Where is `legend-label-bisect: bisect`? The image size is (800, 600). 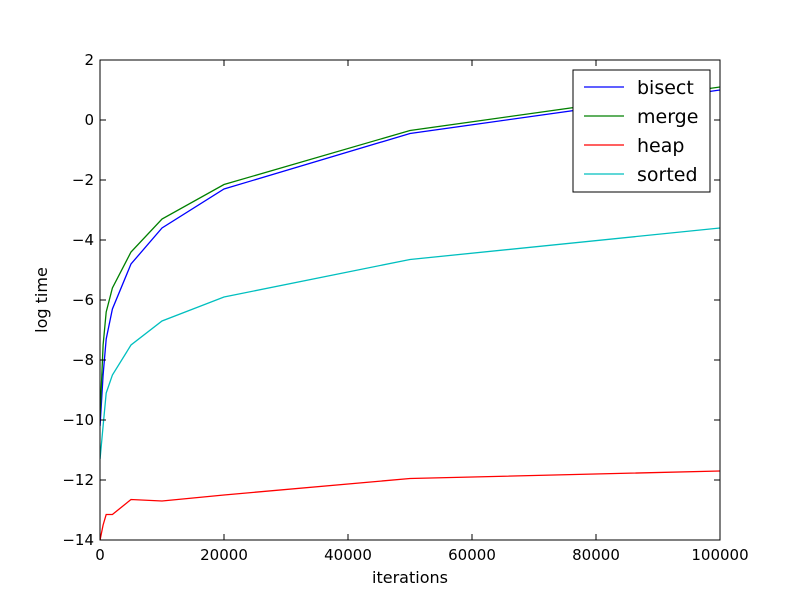 legend-label-bisect: bisect is located at coordinates (665, 88).